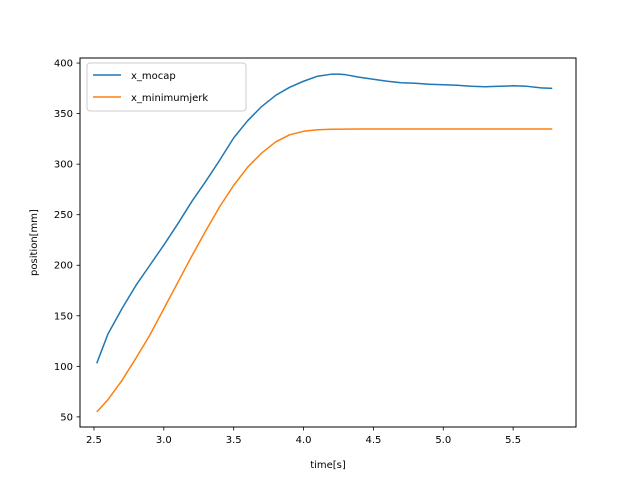 This screenshot has width=640, height=480. What do you see at coordinates (63, 64) in the screenshot?
I see `y-tick-label: 400` at bounding box center [63, 64].